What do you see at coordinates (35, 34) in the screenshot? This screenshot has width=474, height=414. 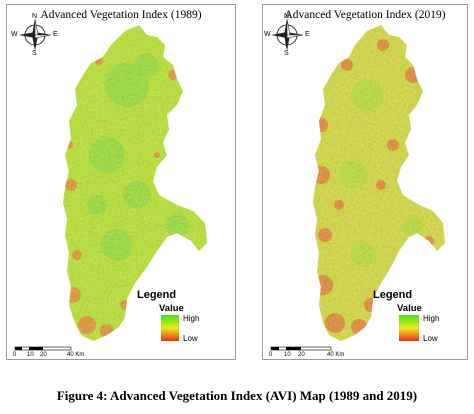 I see `north-arrow-1989` at bounding box center [35, 34].